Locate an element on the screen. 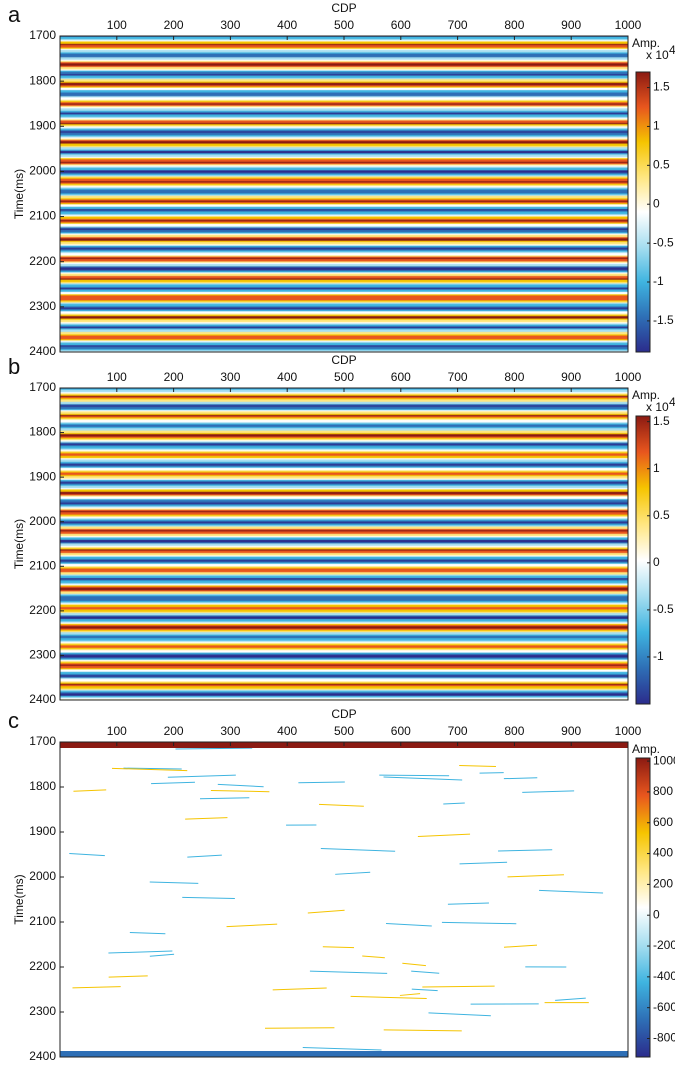  panel-letter: c is located at coordinates (13, 720).